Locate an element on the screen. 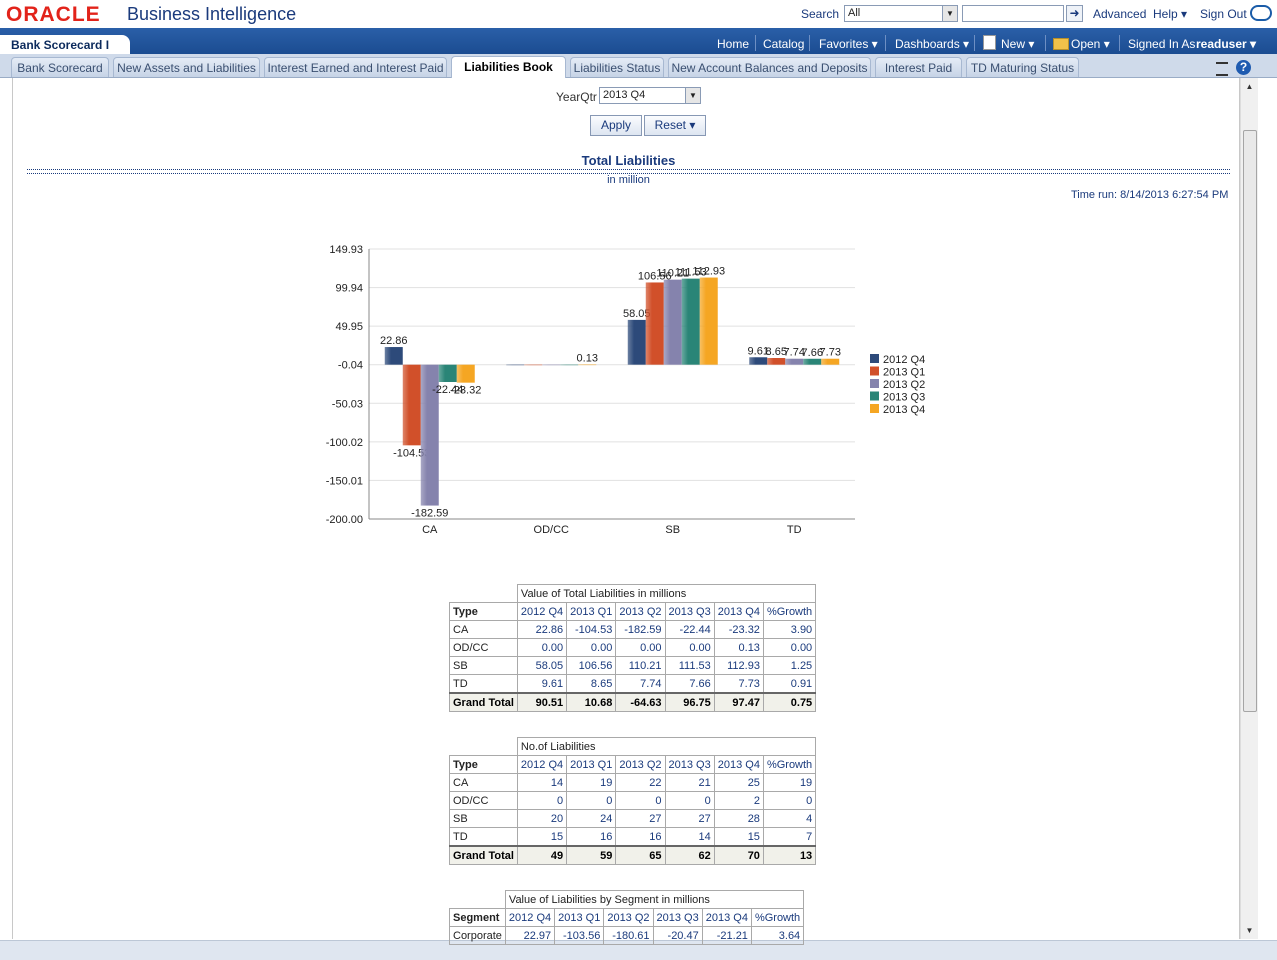 This screenshot has height=960, width=1277. column-header: 2013 Q4 is located at coordinates (726, 917).